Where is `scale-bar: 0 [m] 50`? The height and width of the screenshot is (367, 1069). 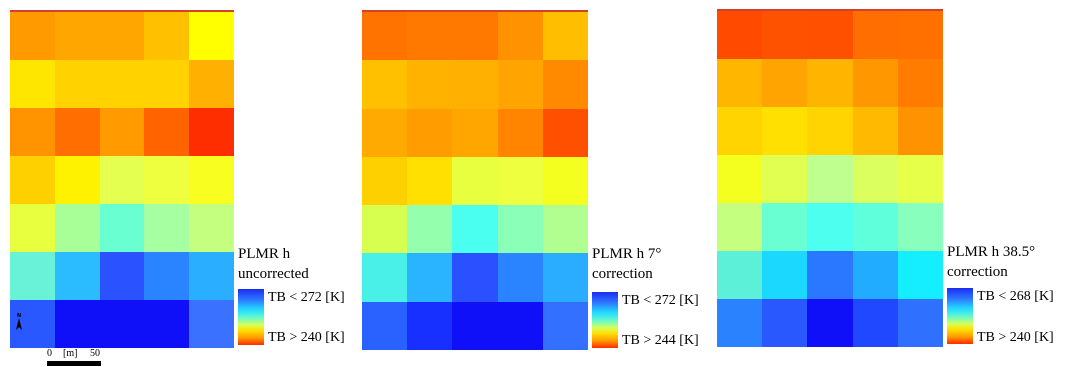 scale-bar: 0 [m] 50 is located at coordinates (77, 357).